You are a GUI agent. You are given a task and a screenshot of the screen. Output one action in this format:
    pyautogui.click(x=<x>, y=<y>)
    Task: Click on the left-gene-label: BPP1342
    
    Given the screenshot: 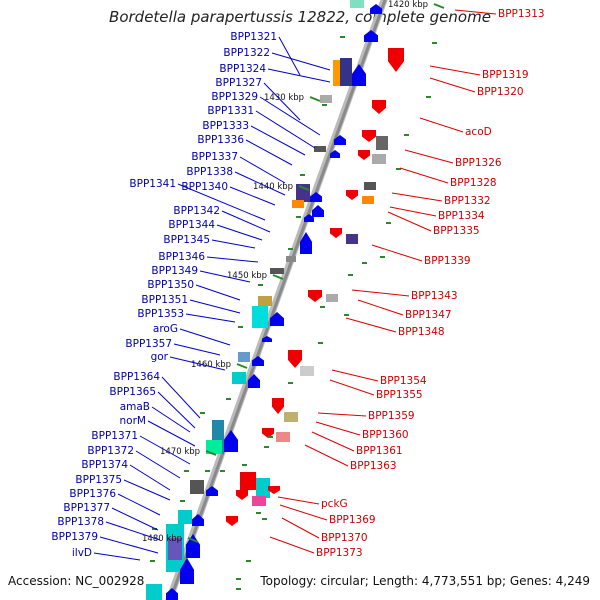 What is the action you would take?
    pyautogui.click(x=196, y=211)
    